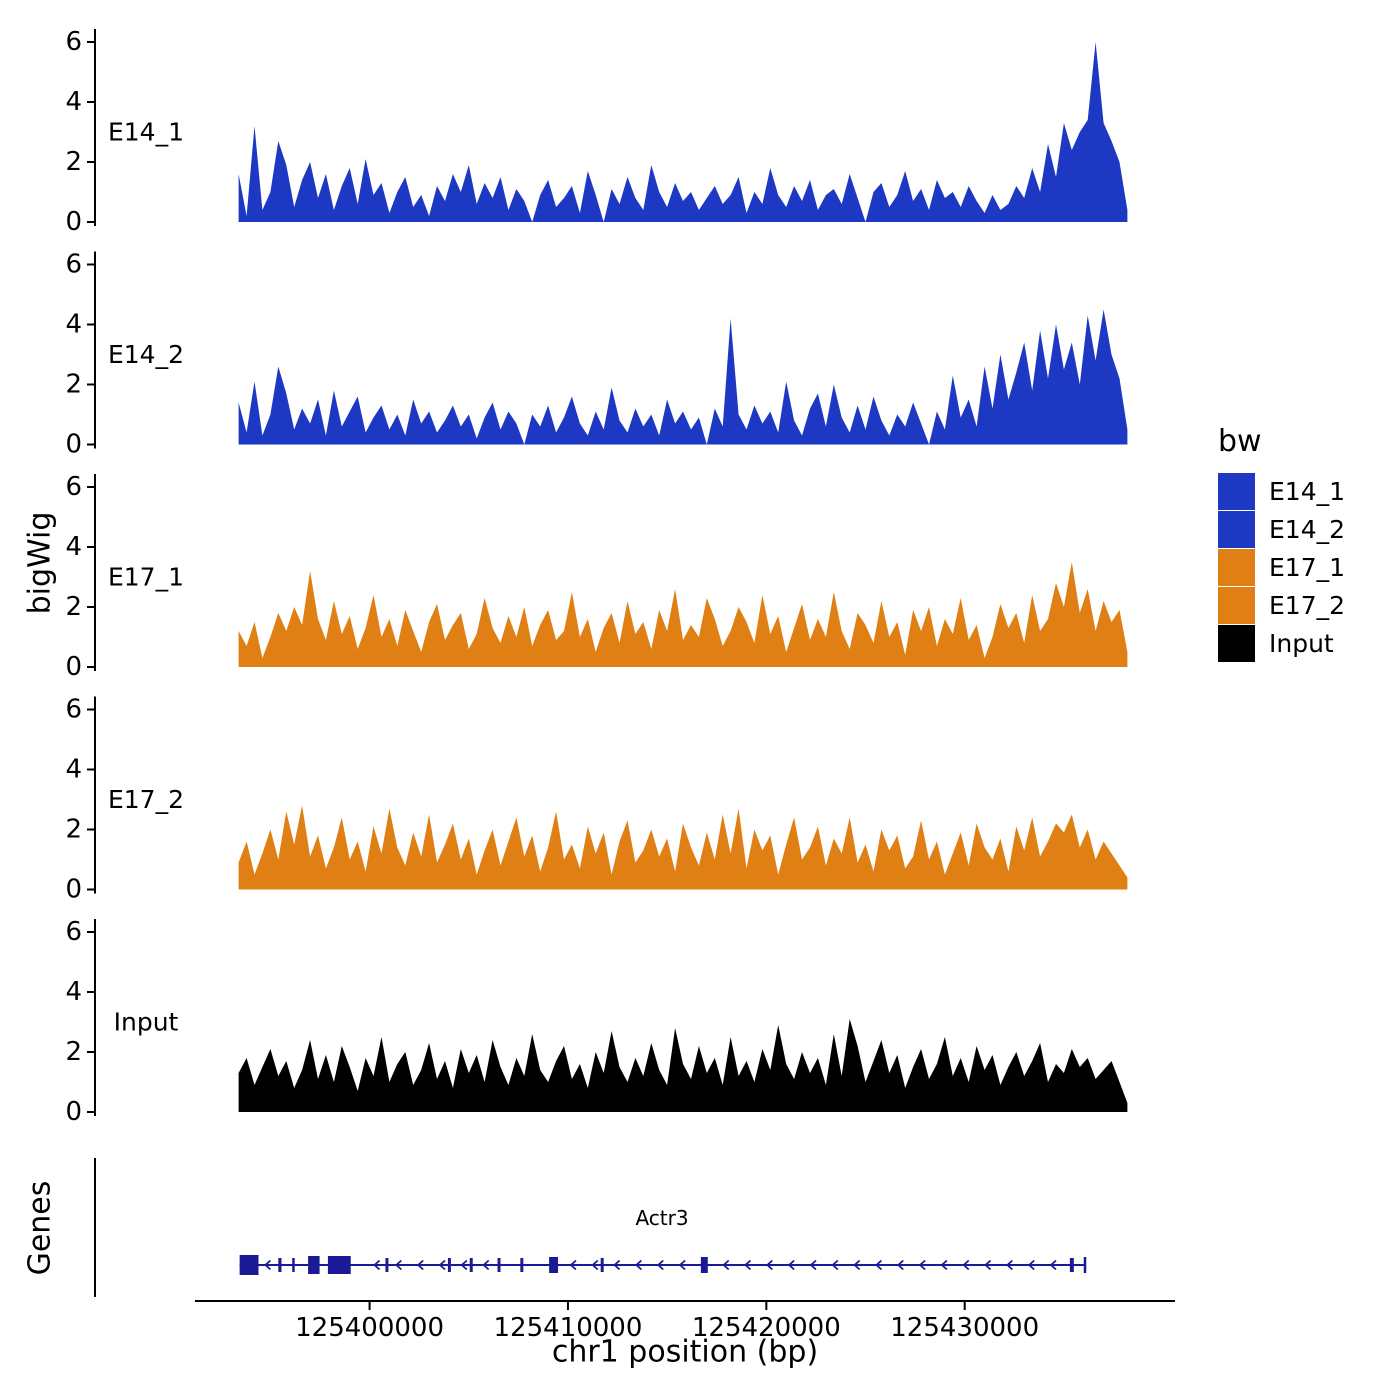  Describe the element at coordinates (1301, 643) in the screenshot. I see `legend-label: Input` at that location.